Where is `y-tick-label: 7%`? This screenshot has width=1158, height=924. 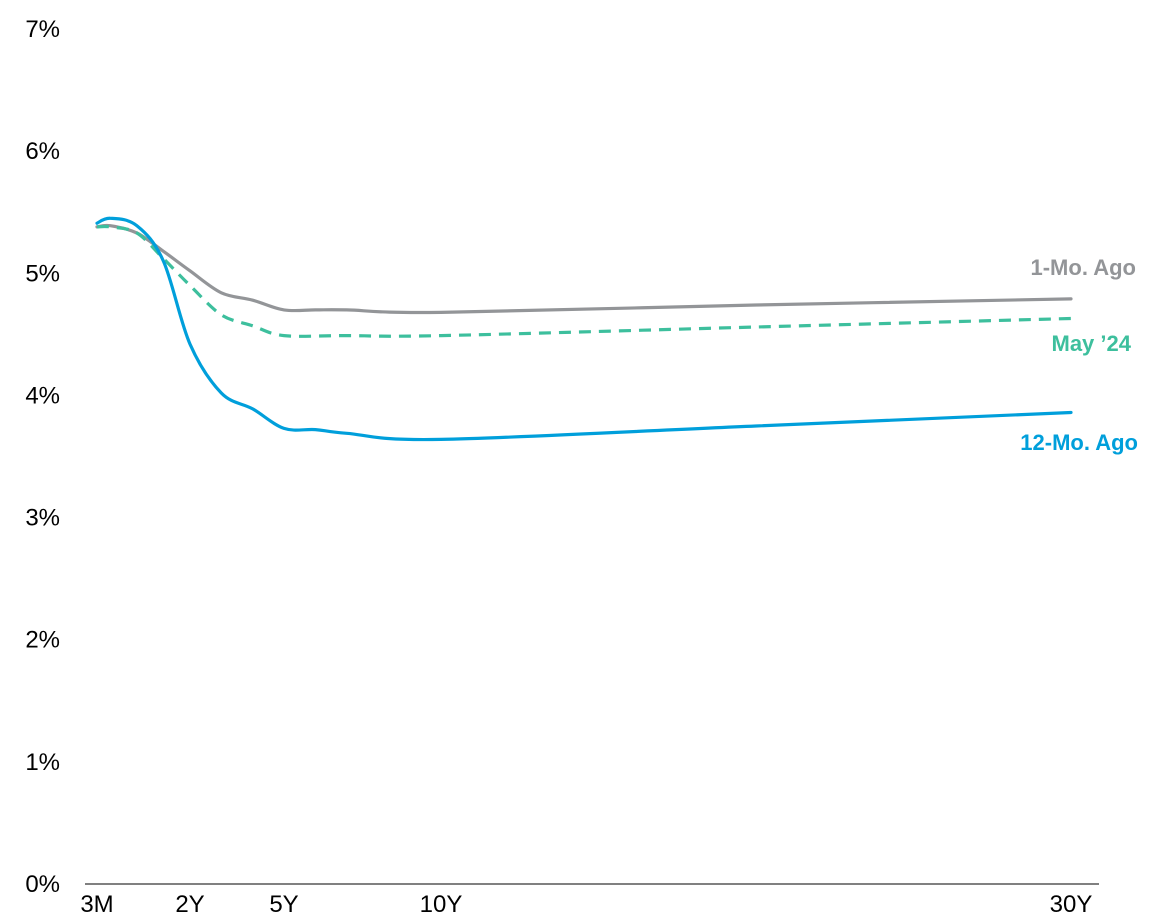 y-tick-label: 7% is located at coordinates (42, 29).